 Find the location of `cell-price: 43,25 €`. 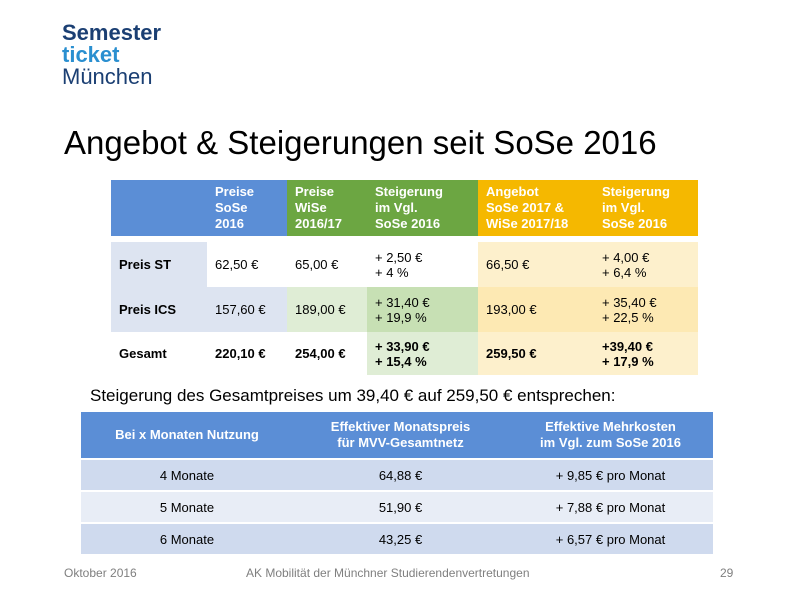

cell-price: 43,25 € is located at coordinates (400, 538).